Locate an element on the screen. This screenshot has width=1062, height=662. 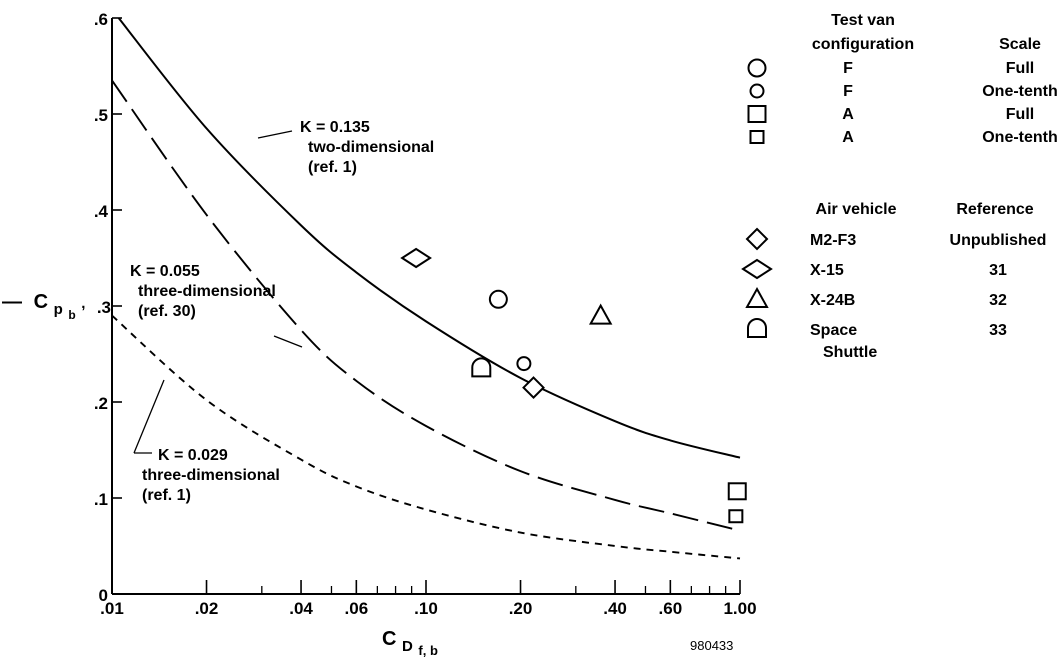
legend-marker-triangle is located at coordinates (757, 297).